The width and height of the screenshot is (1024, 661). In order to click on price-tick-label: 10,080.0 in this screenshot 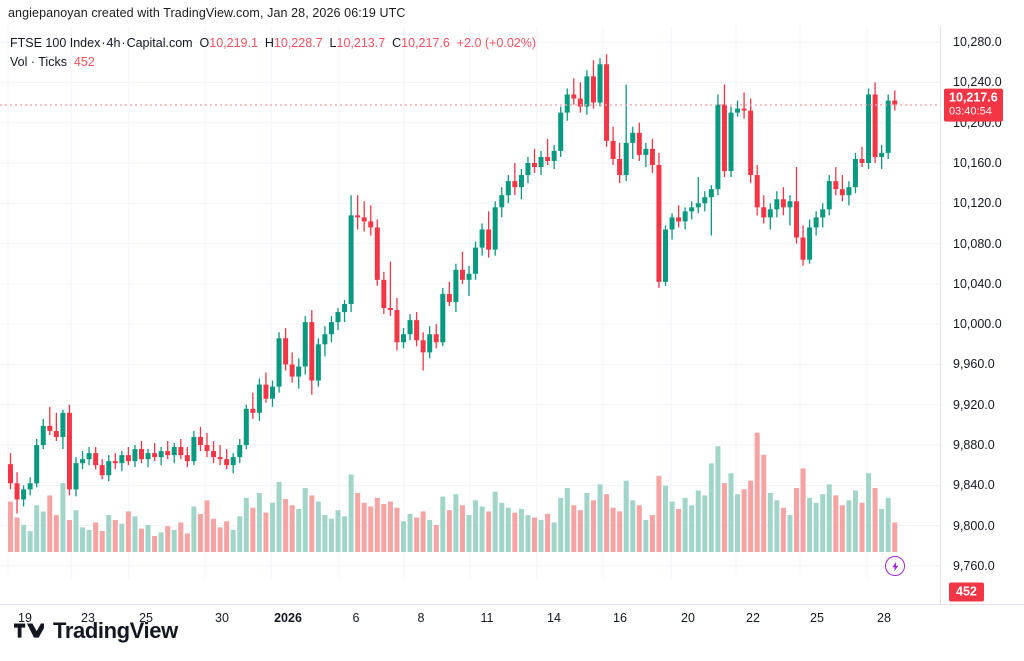, I will do `click(977, 243)`.